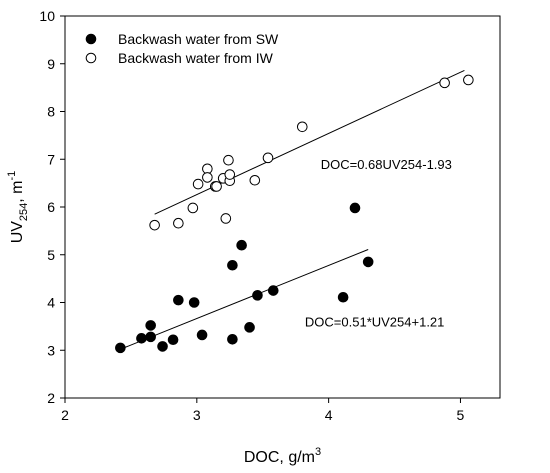 Image resolution: width=550 pixels, height=473 pixels. Describe the element at coordinates (374, 322) in the screenshot. I see `equation-annotation: DOC=0.51*UV254+1.21` at that location.